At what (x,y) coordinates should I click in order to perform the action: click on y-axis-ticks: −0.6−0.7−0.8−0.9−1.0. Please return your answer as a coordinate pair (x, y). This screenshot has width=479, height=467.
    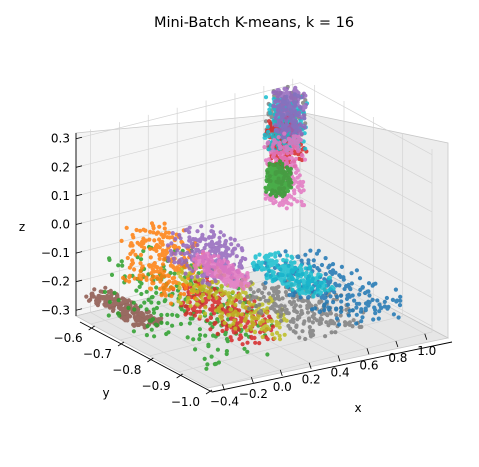
    Looking at the image, I should click on (133, 367).